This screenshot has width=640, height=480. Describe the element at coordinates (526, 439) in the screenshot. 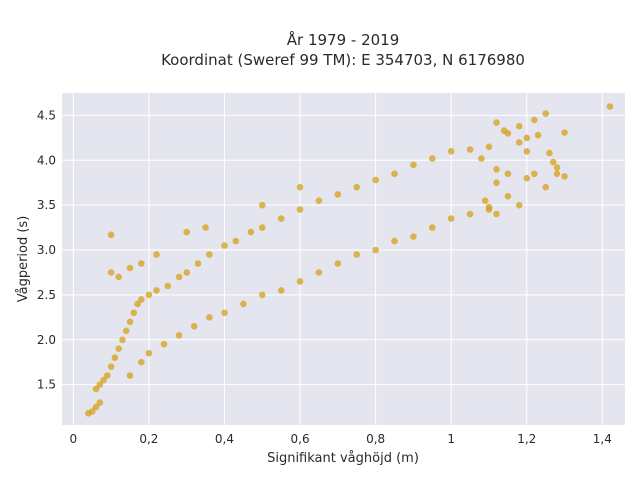

I see `x-tick-label: 1,2` at that location.